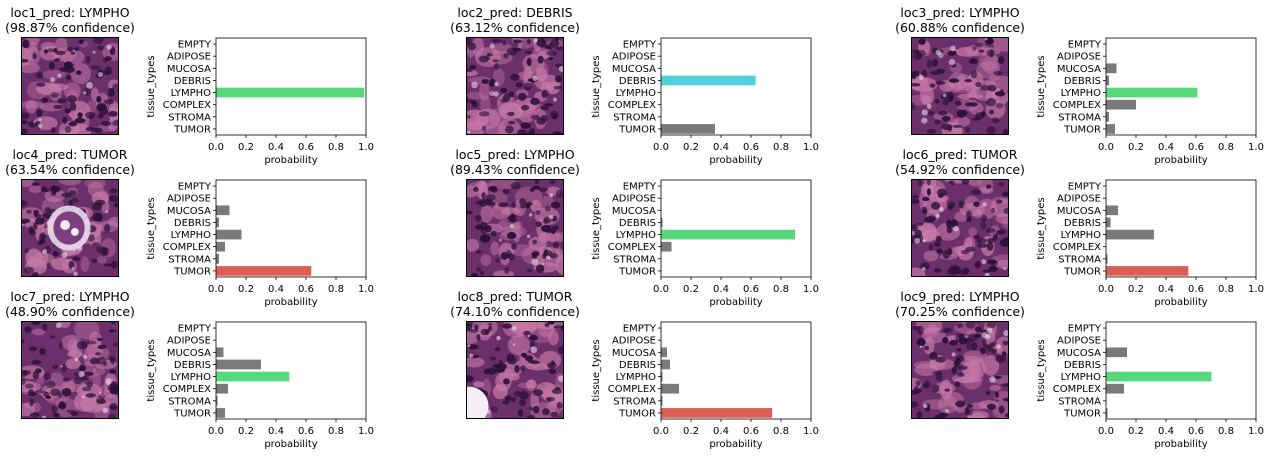 The width and height of the screenshot is (1272, 457). I want to click on panel-title: loc2_pred: DEBRIS (63.12% confidence), so click(515, 20).